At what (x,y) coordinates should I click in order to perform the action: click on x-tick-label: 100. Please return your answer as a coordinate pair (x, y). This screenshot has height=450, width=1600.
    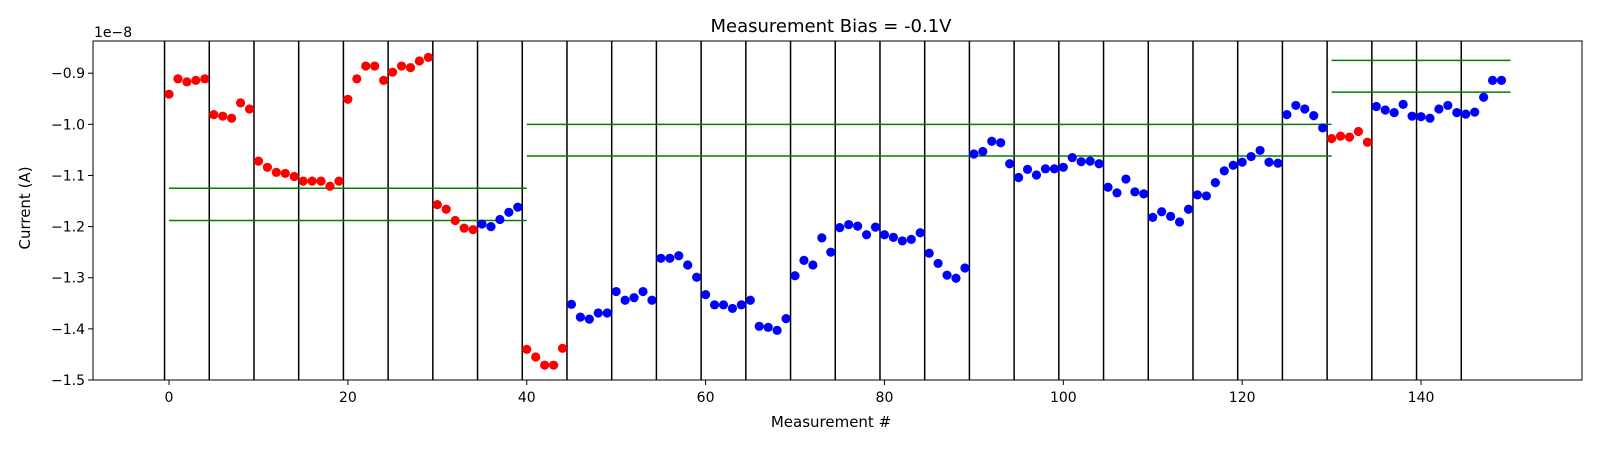
    Looking at the image, I should click on (1063, 398).